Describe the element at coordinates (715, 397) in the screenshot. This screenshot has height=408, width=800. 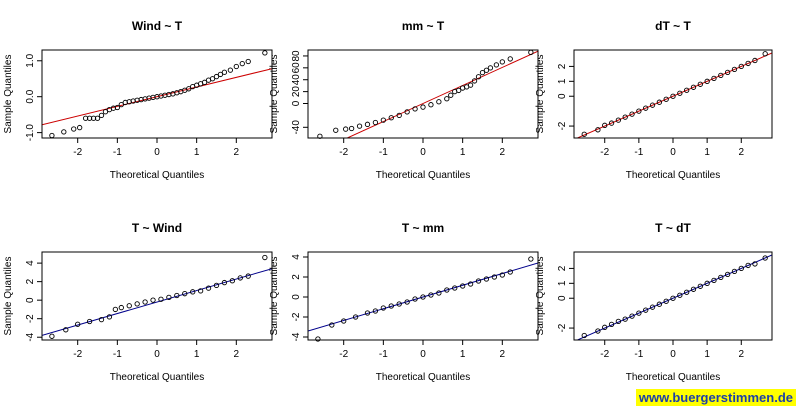
I see `watermark-banner: www.buergerstimmen.de` at that location.